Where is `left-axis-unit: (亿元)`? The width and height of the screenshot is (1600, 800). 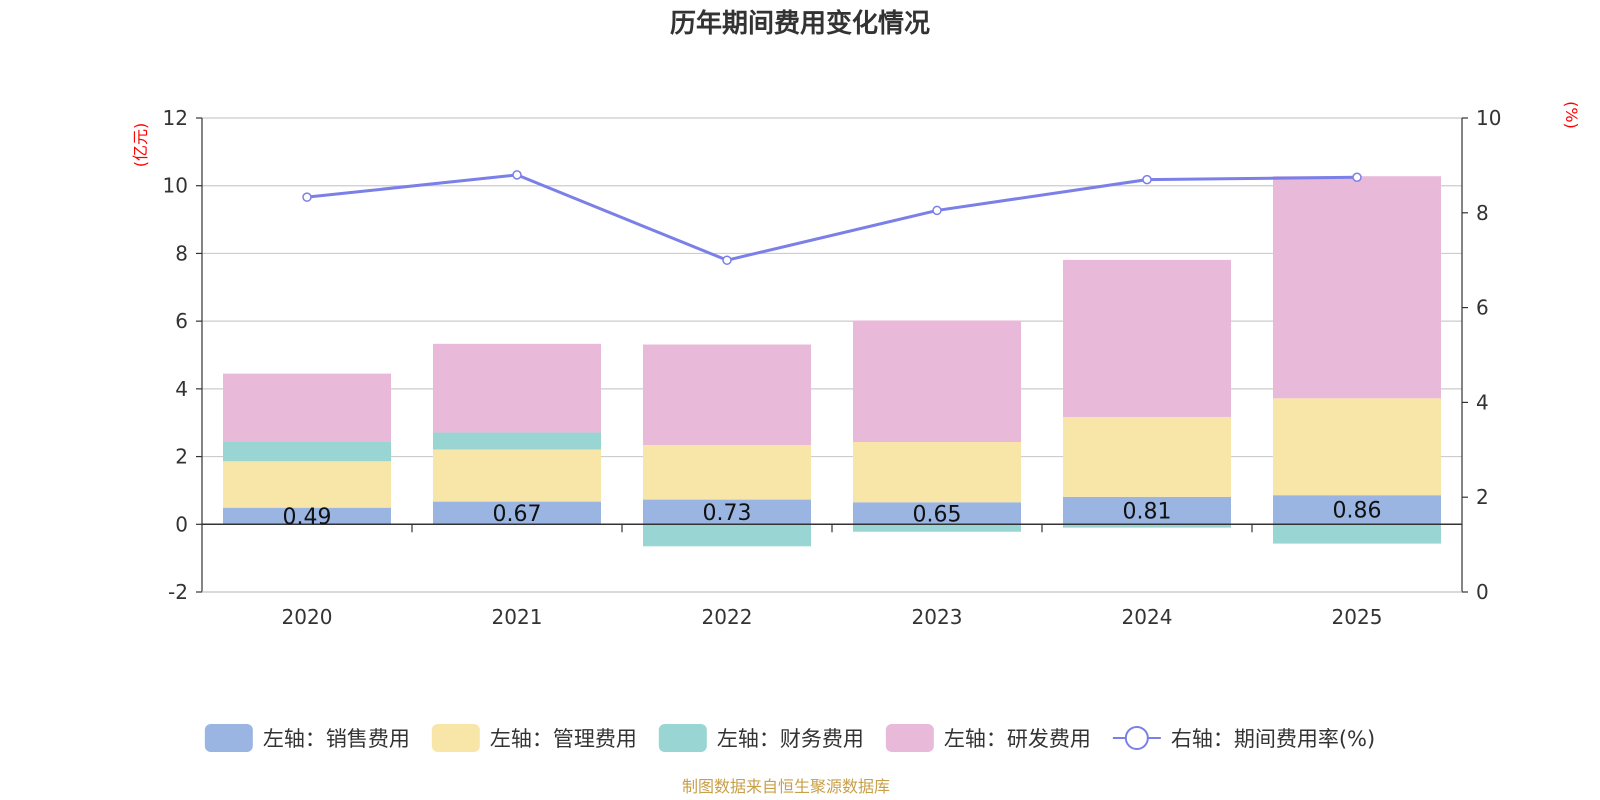
left-axis-unit: (亿元) is located at coordinates (140, 145).